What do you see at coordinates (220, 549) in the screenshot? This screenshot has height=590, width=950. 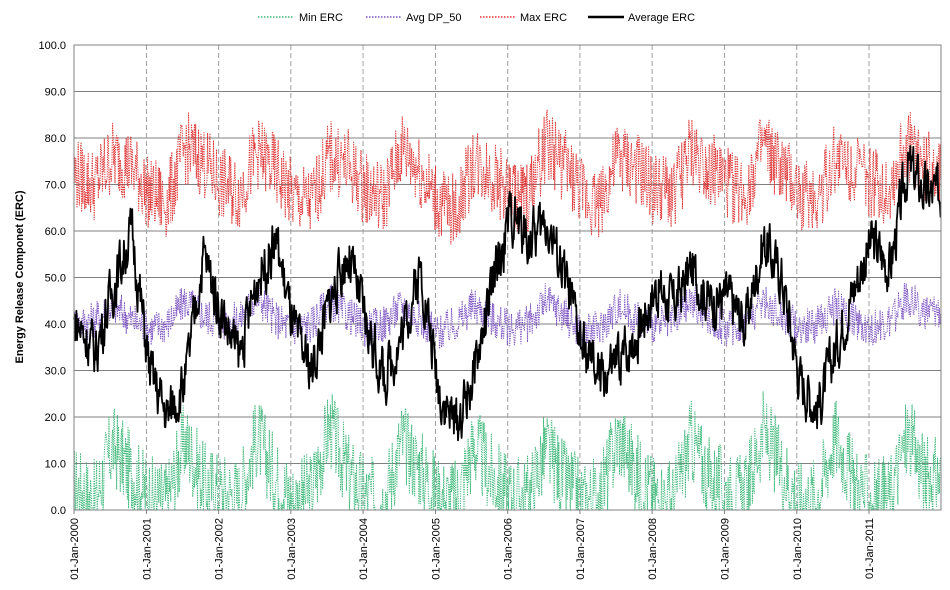 I see `x-tick-label: 01-Jan-2002` at bounding box center [220, 549].